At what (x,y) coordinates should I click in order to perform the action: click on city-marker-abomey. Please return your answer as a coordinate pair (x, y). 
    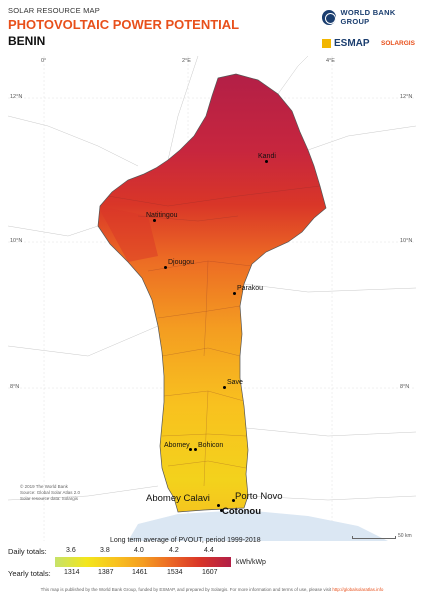
    Looking at the image, I should click on (190, 449).